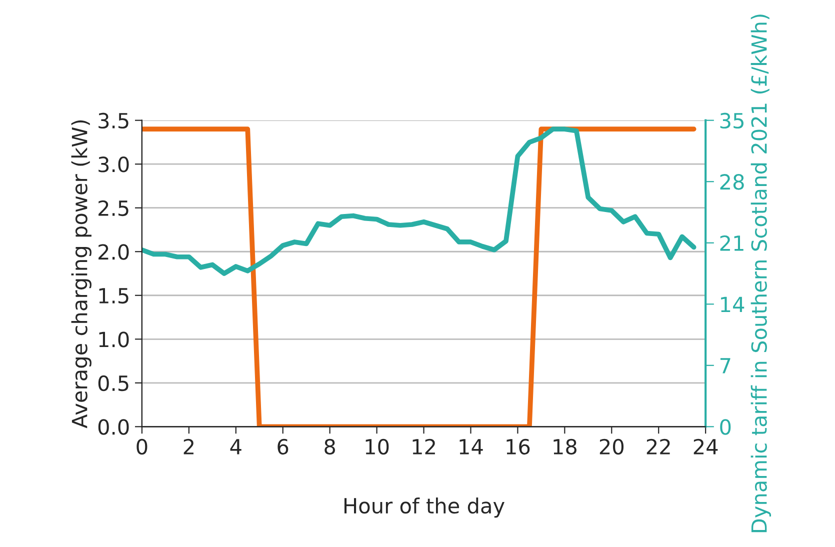  Describe the element at coordinates (114, 340) in the screenshot. I see `y-tick-label: 1.0` at that location.